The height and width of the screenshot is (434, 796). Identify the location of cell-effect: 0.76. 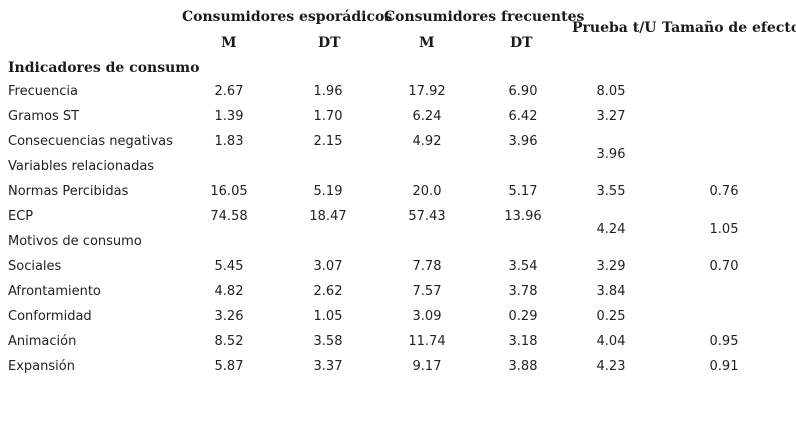
(724, 191).